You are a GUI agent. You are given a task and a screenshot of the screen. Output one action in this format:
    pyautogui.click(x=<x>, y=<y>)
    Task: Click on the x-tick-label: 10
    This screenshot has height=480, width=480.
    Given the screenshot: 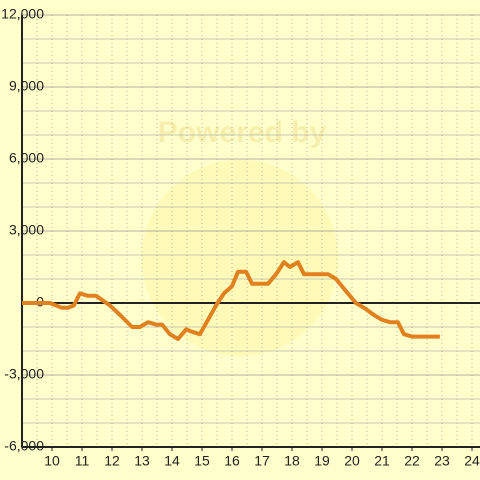 What is the action you would take?
    pyautogui.click(x=52, y=461)
    